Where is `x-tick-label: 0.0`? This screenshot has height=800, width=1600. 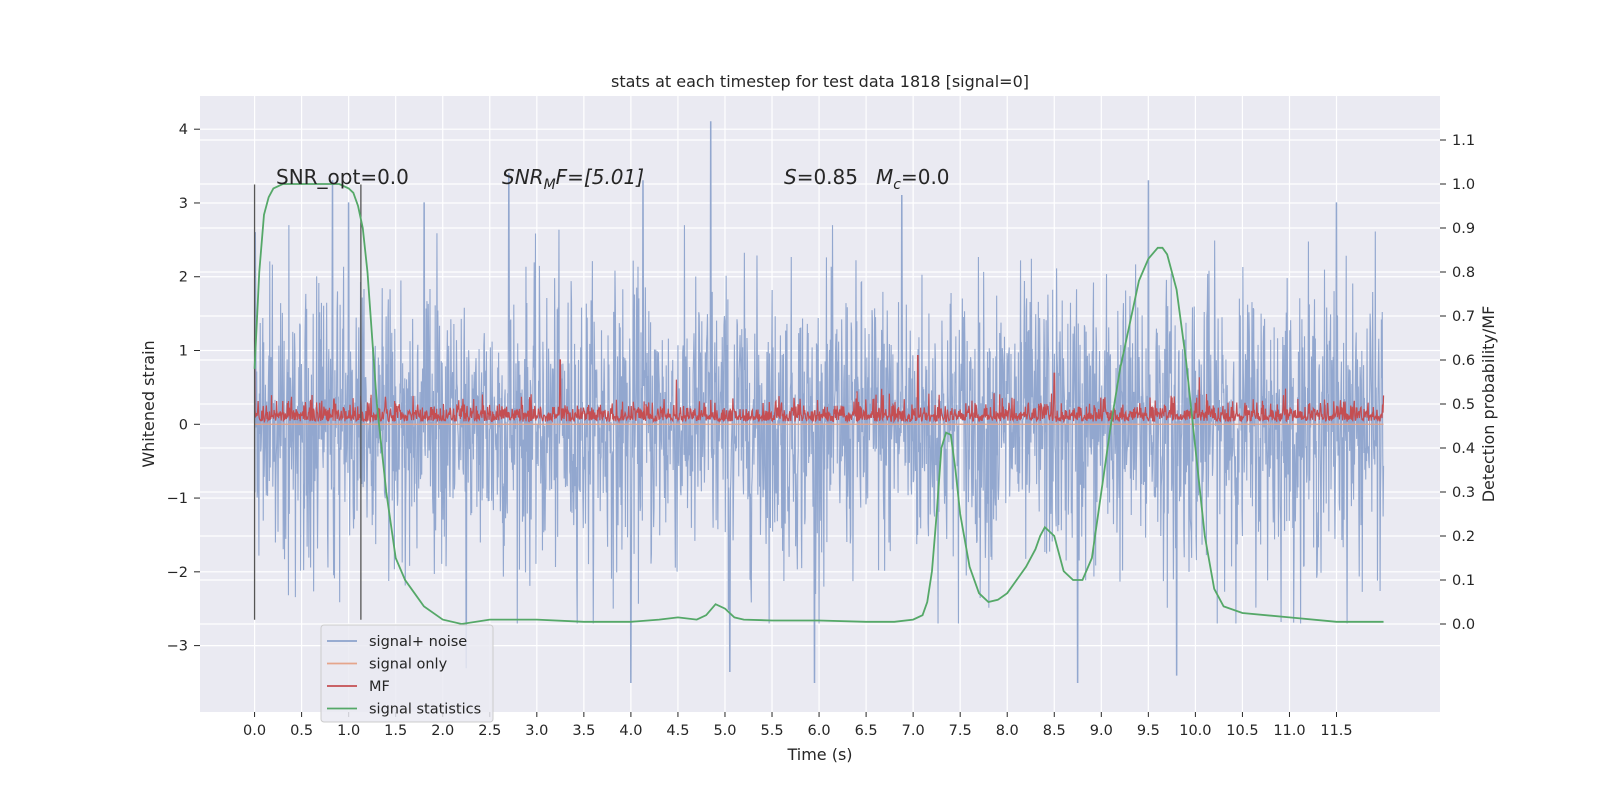
x-tick-label: 0.0 is located at coordinates (254, 731).